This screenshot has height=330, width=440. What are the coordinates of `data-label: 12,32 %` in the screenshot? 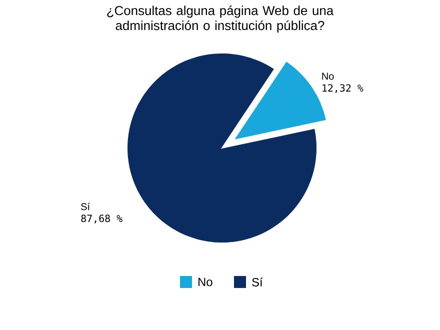 It's located at (343, 88).